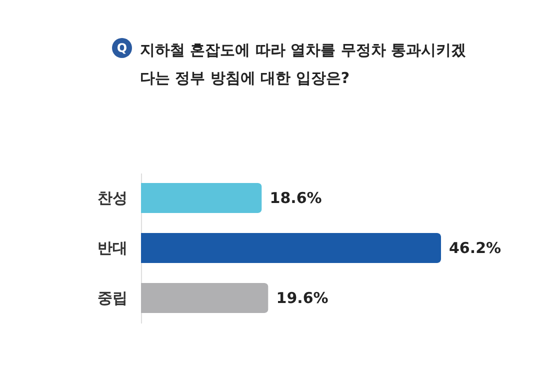  What do you see at coordinates (113, 298) in the screenshot?
I see `y-tick-label: 중립` at bounding box center [113, 298].